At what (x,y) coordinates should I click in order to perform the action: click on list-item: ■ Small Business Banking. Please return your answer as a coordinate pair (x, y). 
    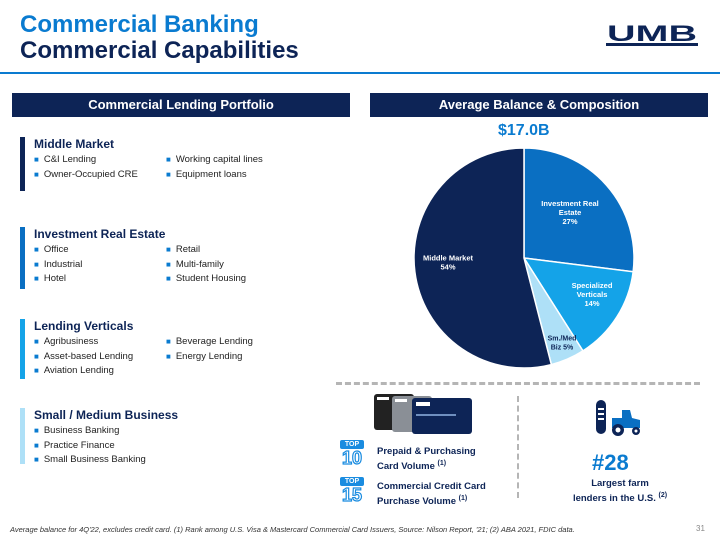
    Looking at the image, I should click on (90, 459).